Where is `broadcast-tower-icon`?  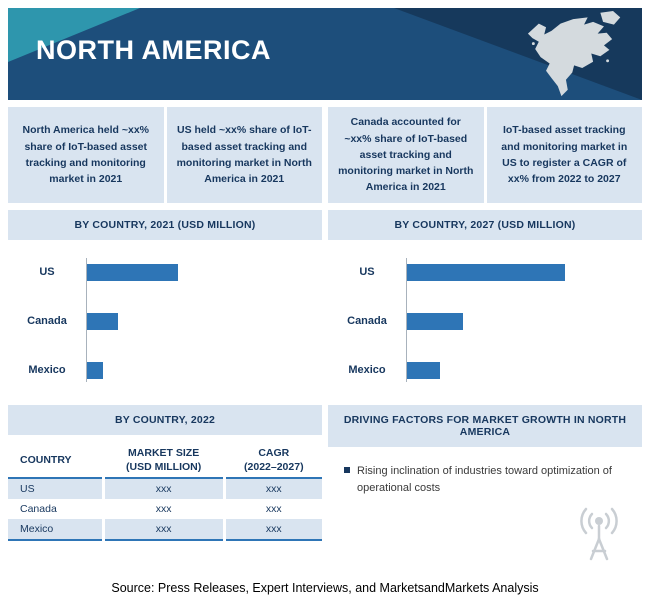
broadcast-tower-icon is located at coordinates (599, 534).